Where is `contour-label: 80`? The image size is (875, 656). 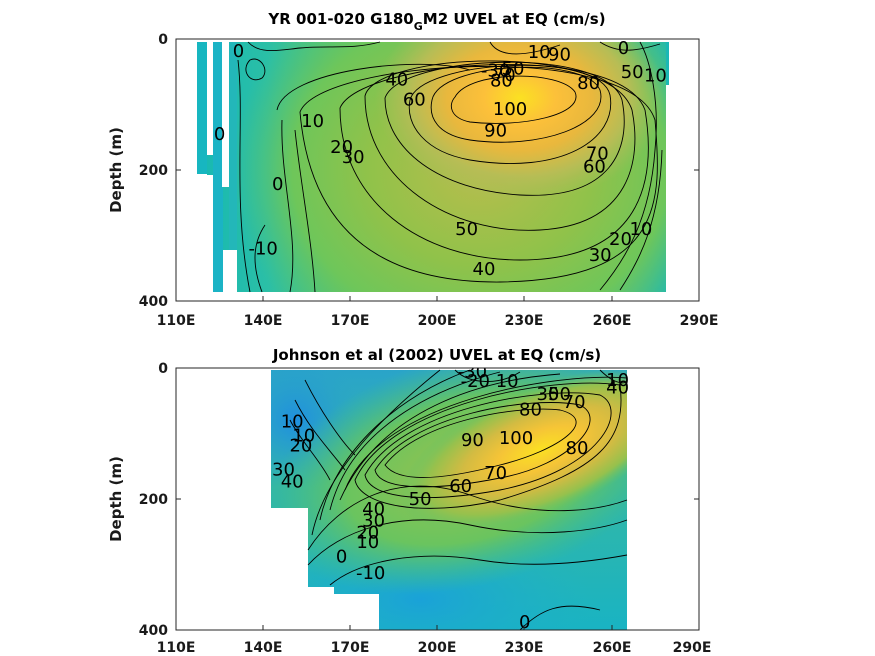
contour-label: 80 is located at coordinates (530, 409).